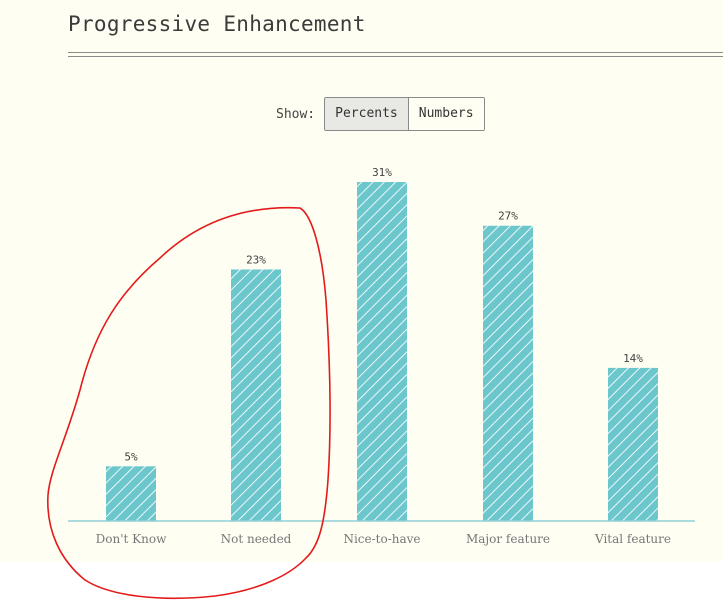 The width and height of the screenshot is (723, 600). I want to click on numbers-button: Numbers, so click(446, 114).